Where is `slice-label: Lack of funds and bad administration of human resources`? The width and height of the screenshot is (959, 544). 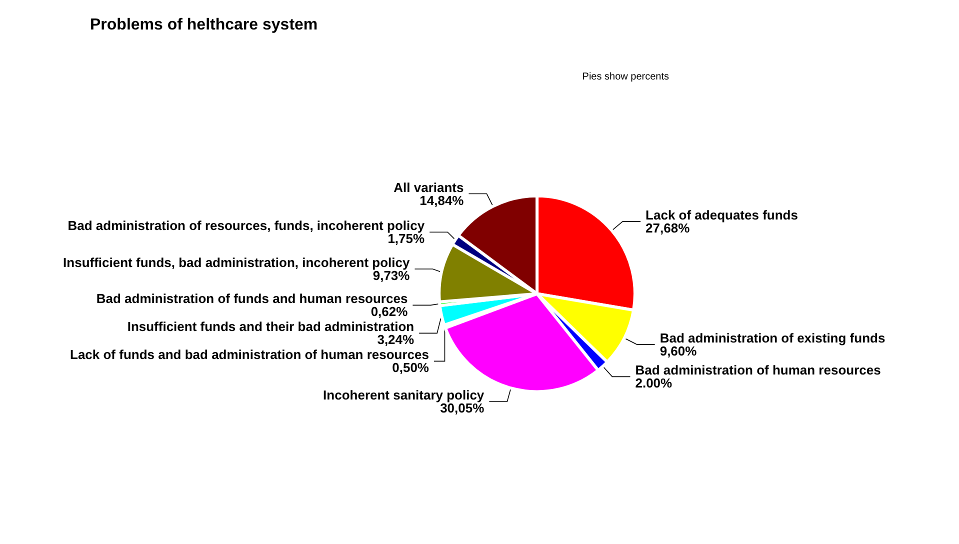 slice-label: Lack of funds and bad administration of human resources is located at coordinates (250, 354).